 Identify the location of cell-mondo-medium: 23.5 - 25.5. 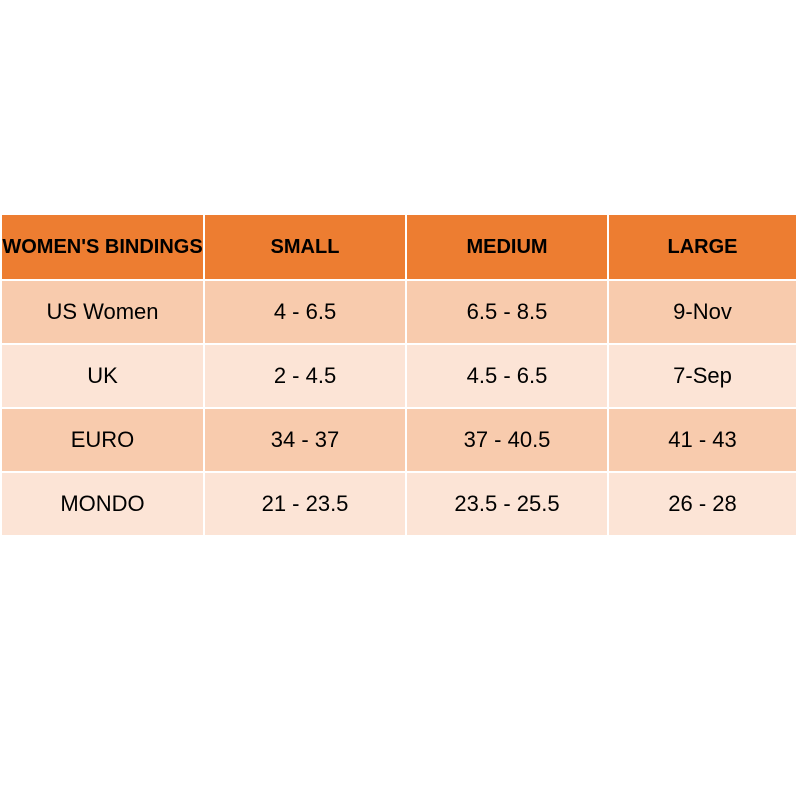
(507, 504).